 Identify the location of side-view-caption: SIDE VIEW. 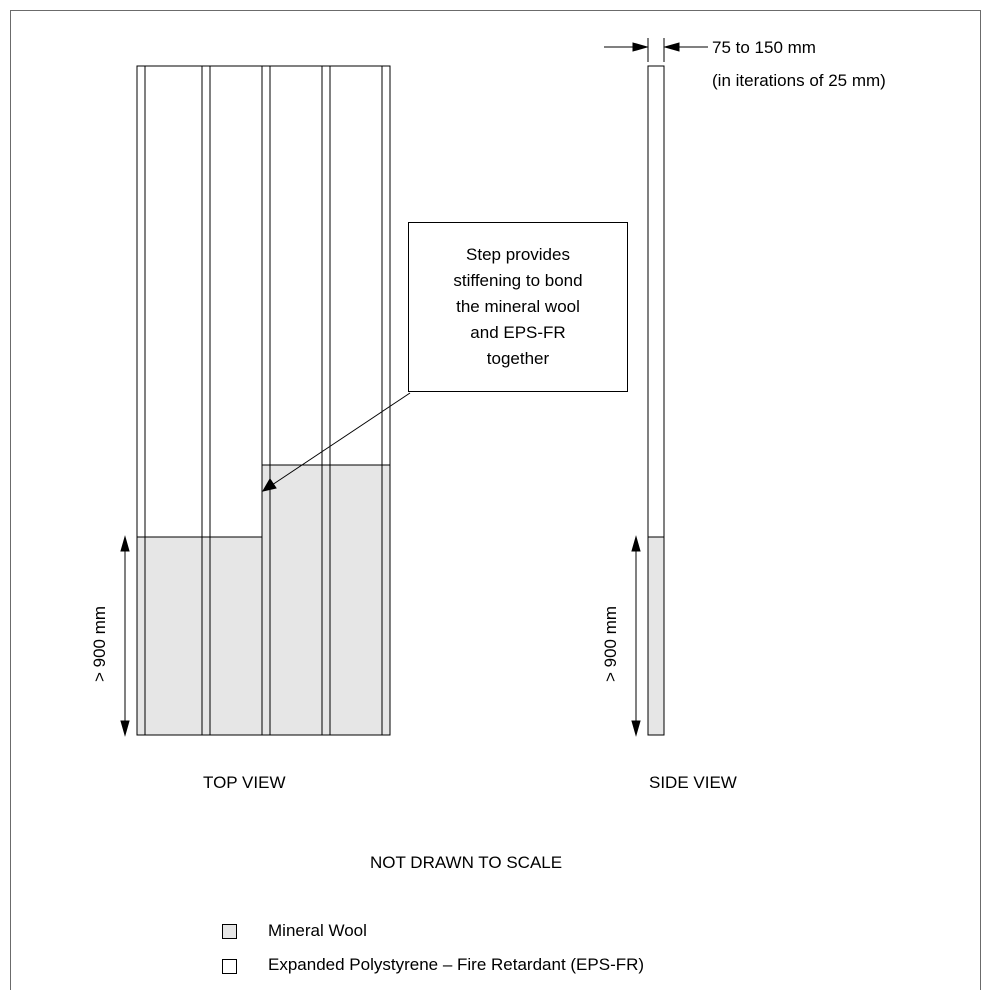
(693, 782).